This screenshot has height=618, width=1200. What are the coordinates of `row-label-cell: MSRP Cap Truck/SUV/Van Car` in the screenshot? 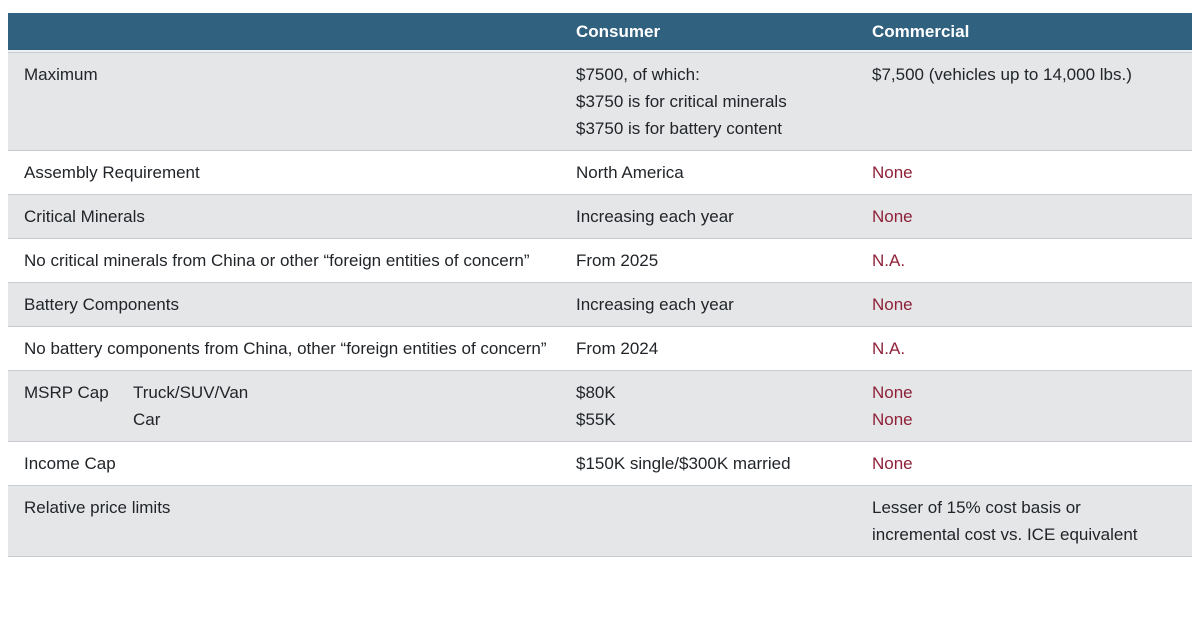 It's located at (284, 406).